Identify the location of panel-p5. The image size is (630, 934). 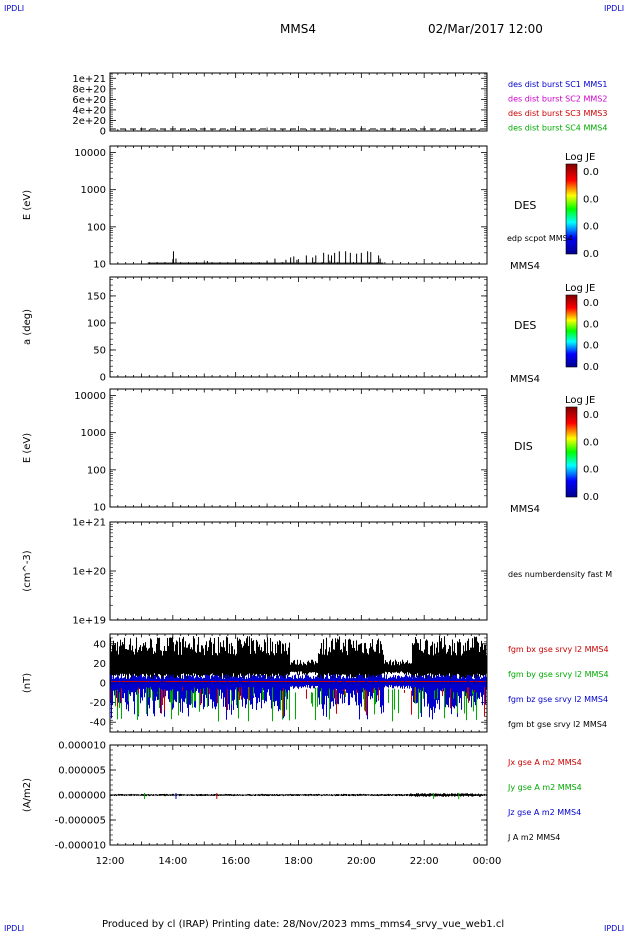
(298, 571).